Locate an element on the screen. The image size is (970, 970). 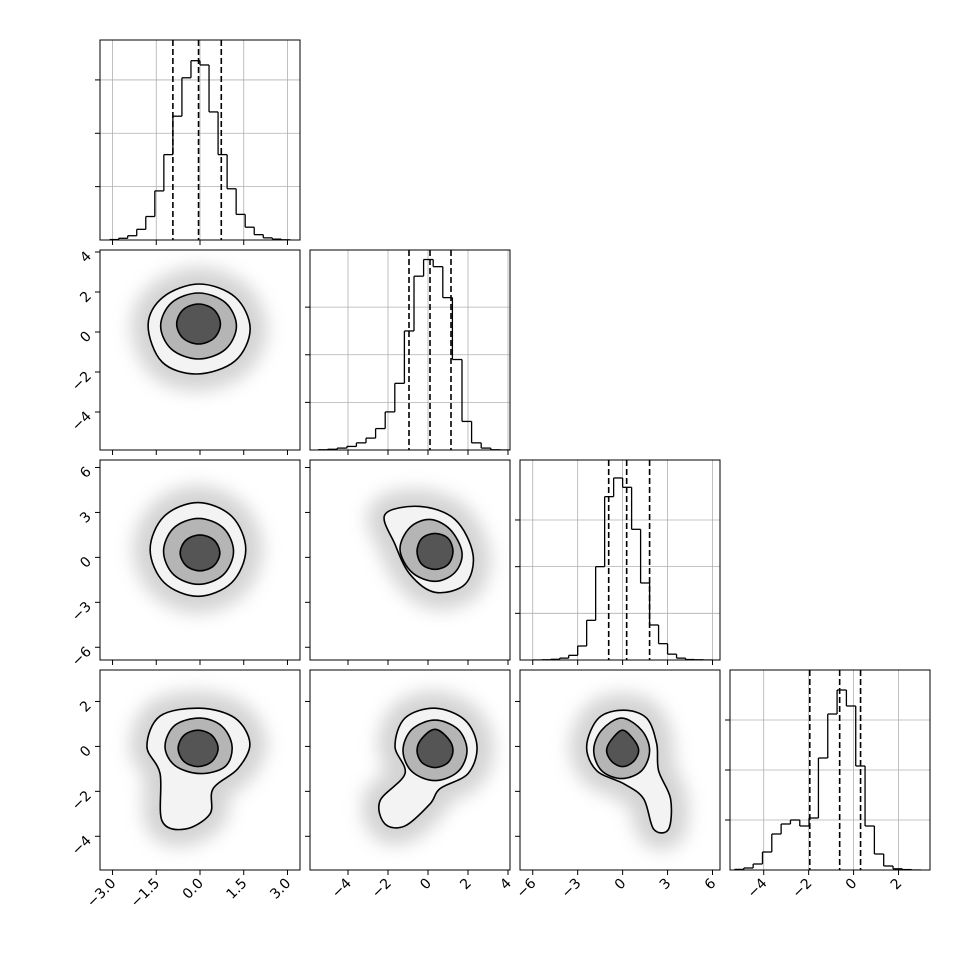
x-tick-label: 3 is located at coordinates (666, 885).